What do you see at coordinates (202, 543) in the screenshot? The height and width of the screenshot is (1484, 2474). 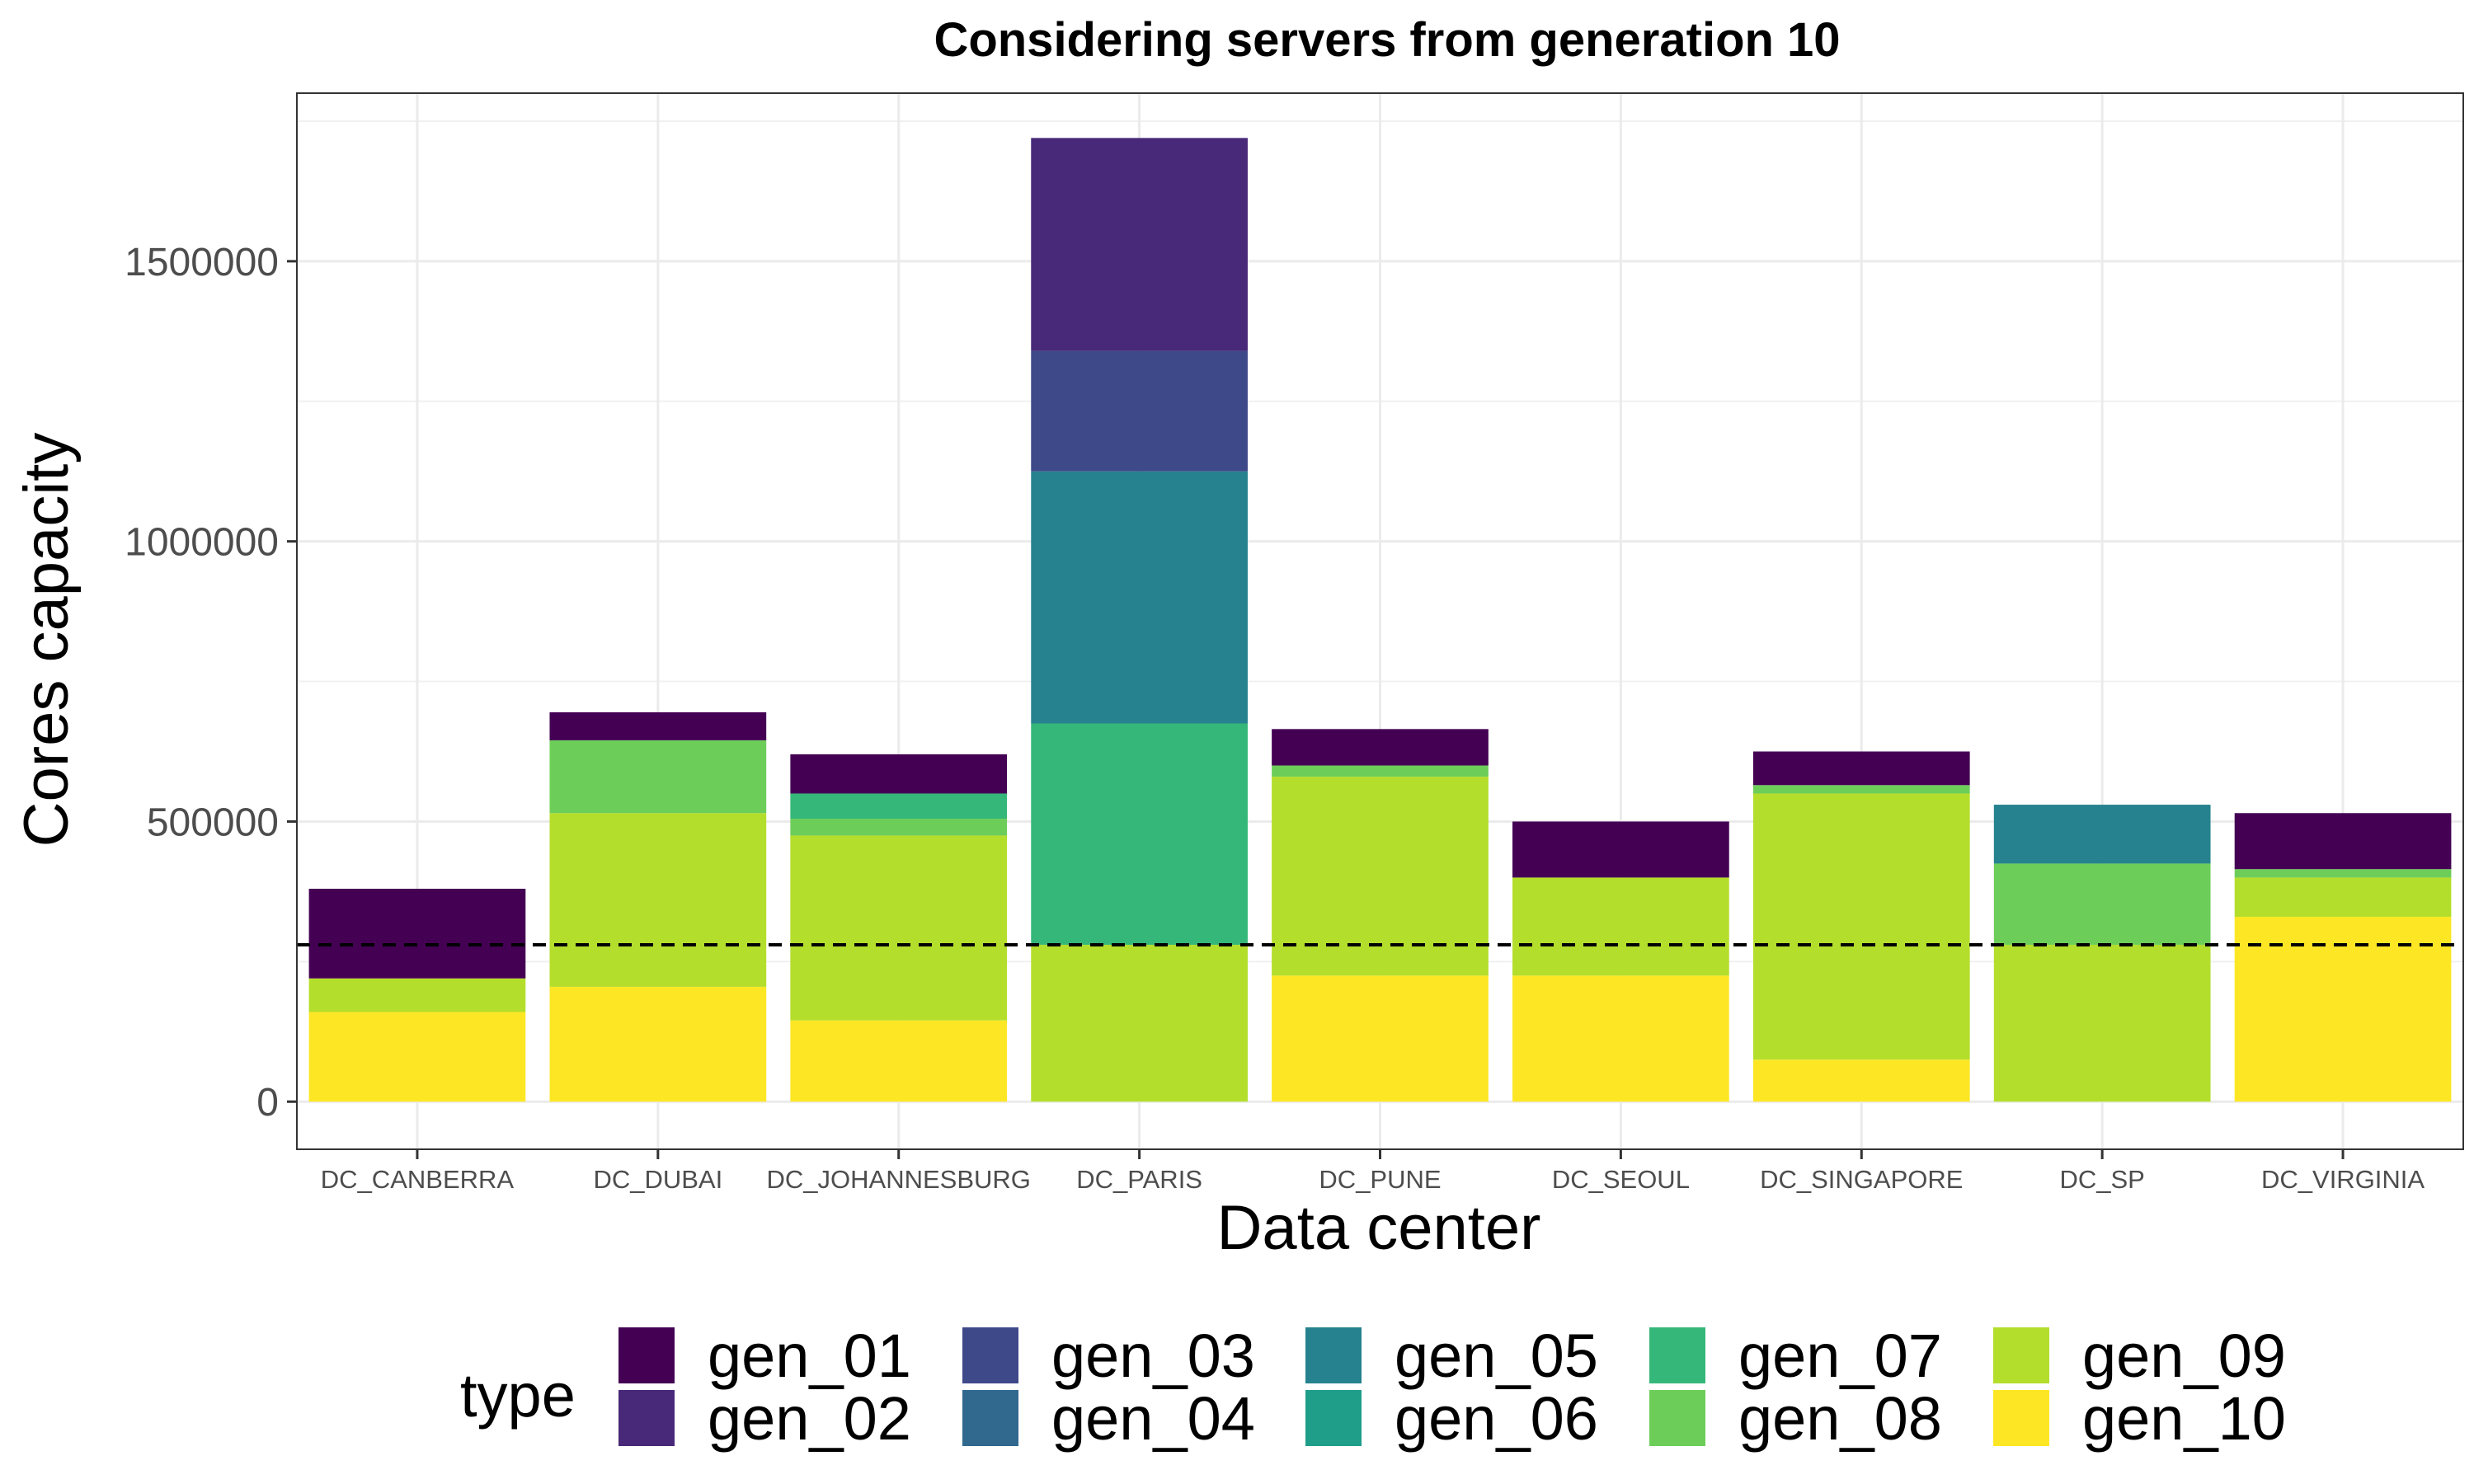 I see `y-tick-label: 1000000` at bounding box center [202, 543].